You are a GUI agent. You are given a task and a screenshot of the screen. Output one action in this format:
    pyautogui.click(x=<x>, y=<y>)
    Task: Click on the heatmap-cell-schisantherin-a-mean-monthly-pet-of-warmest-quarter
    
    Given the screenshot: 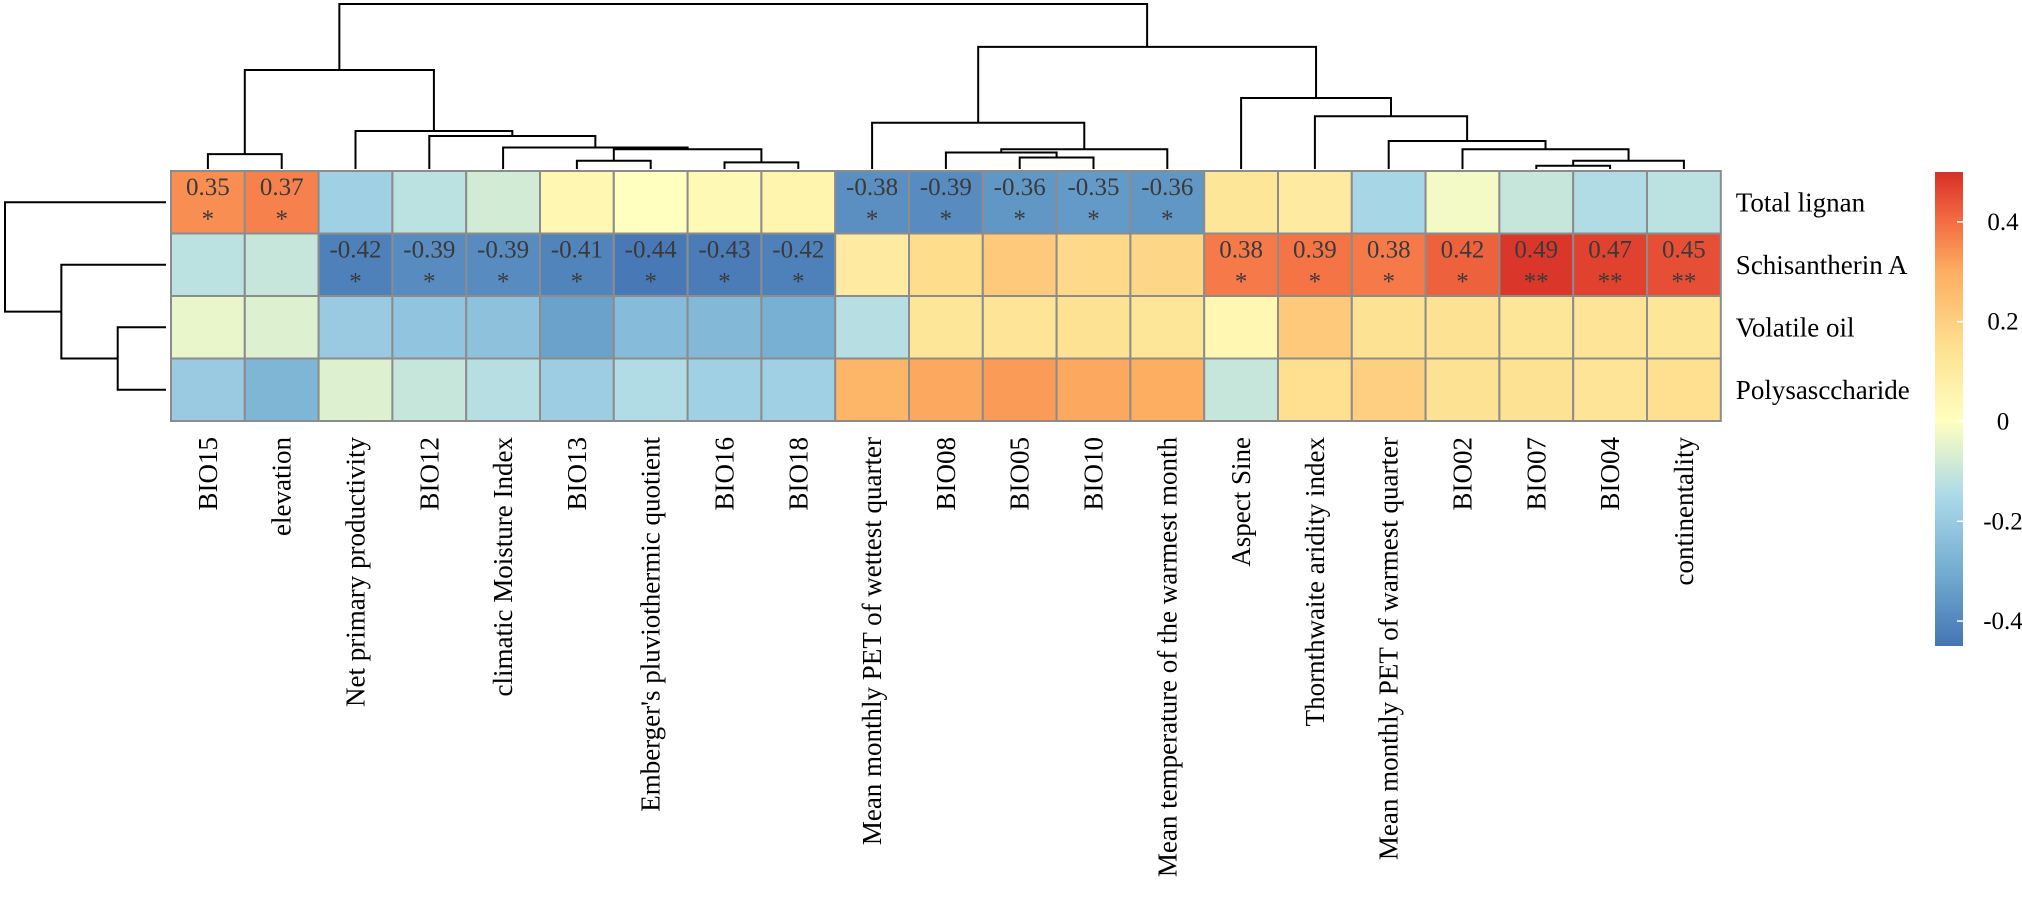 What is the action you would take?
    pyautogui.click(x=1388, y=264)
    